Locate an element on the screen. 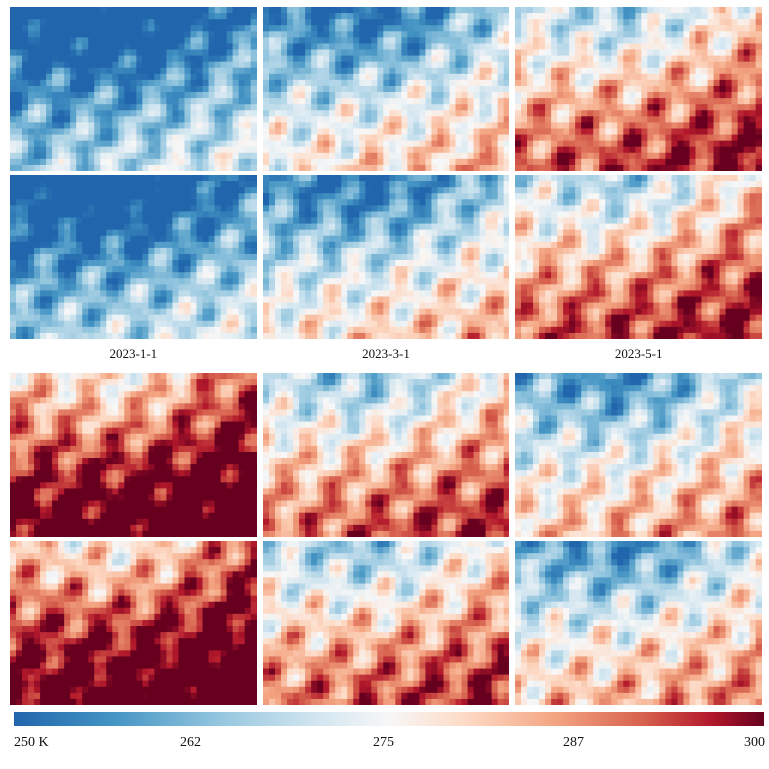  caption-row: 2023-1-1 2023-3-1 2023-5-1 is located at coordinates (386, 354).